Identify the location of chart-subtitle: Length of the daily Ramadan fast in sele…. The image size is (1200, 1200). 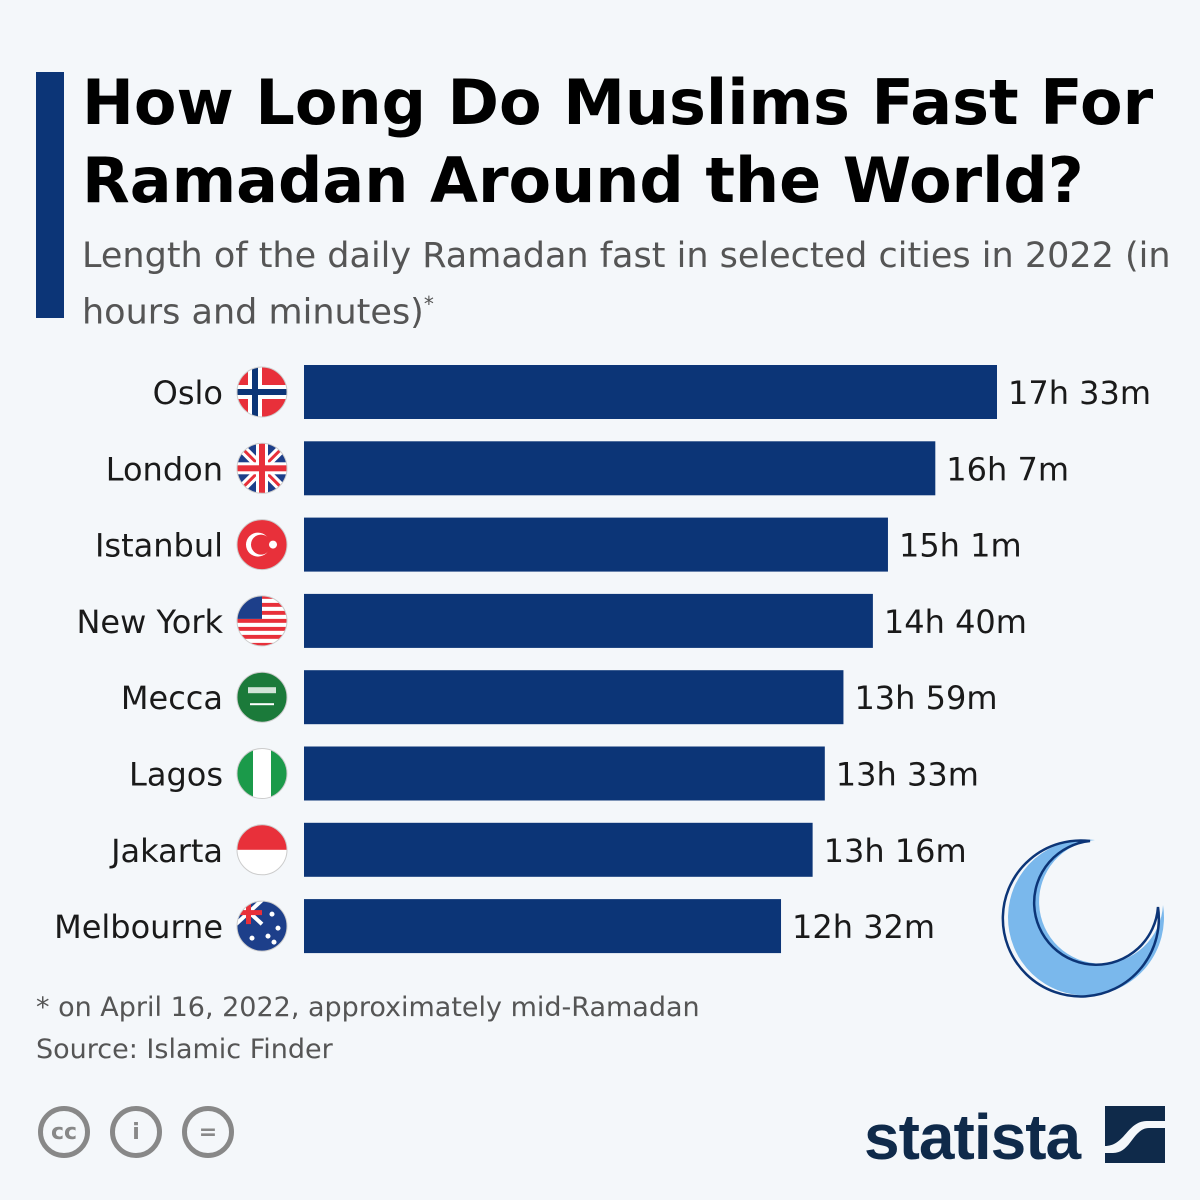
(632, 284).